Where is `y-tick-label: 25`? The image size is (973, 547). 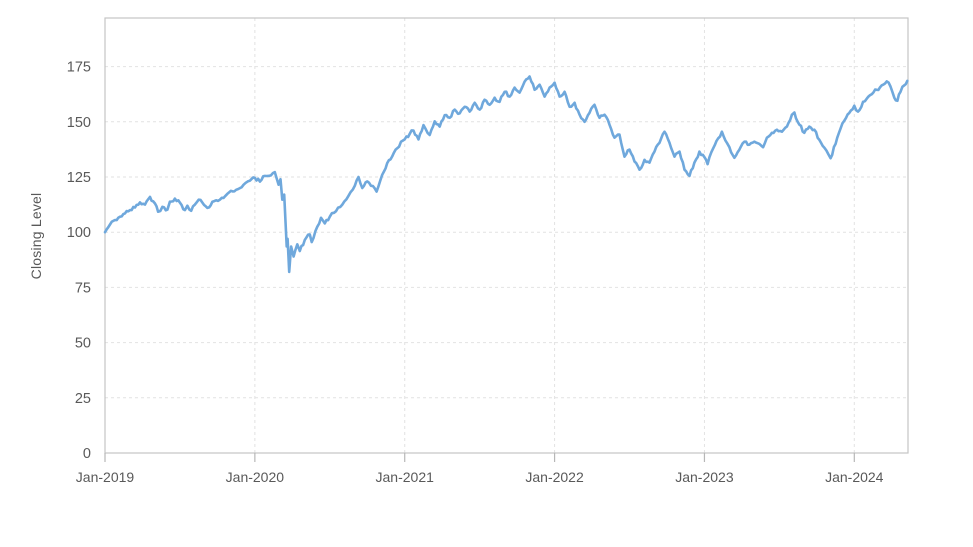 y-tick-label: 25 is located at coordinates (83, 399).